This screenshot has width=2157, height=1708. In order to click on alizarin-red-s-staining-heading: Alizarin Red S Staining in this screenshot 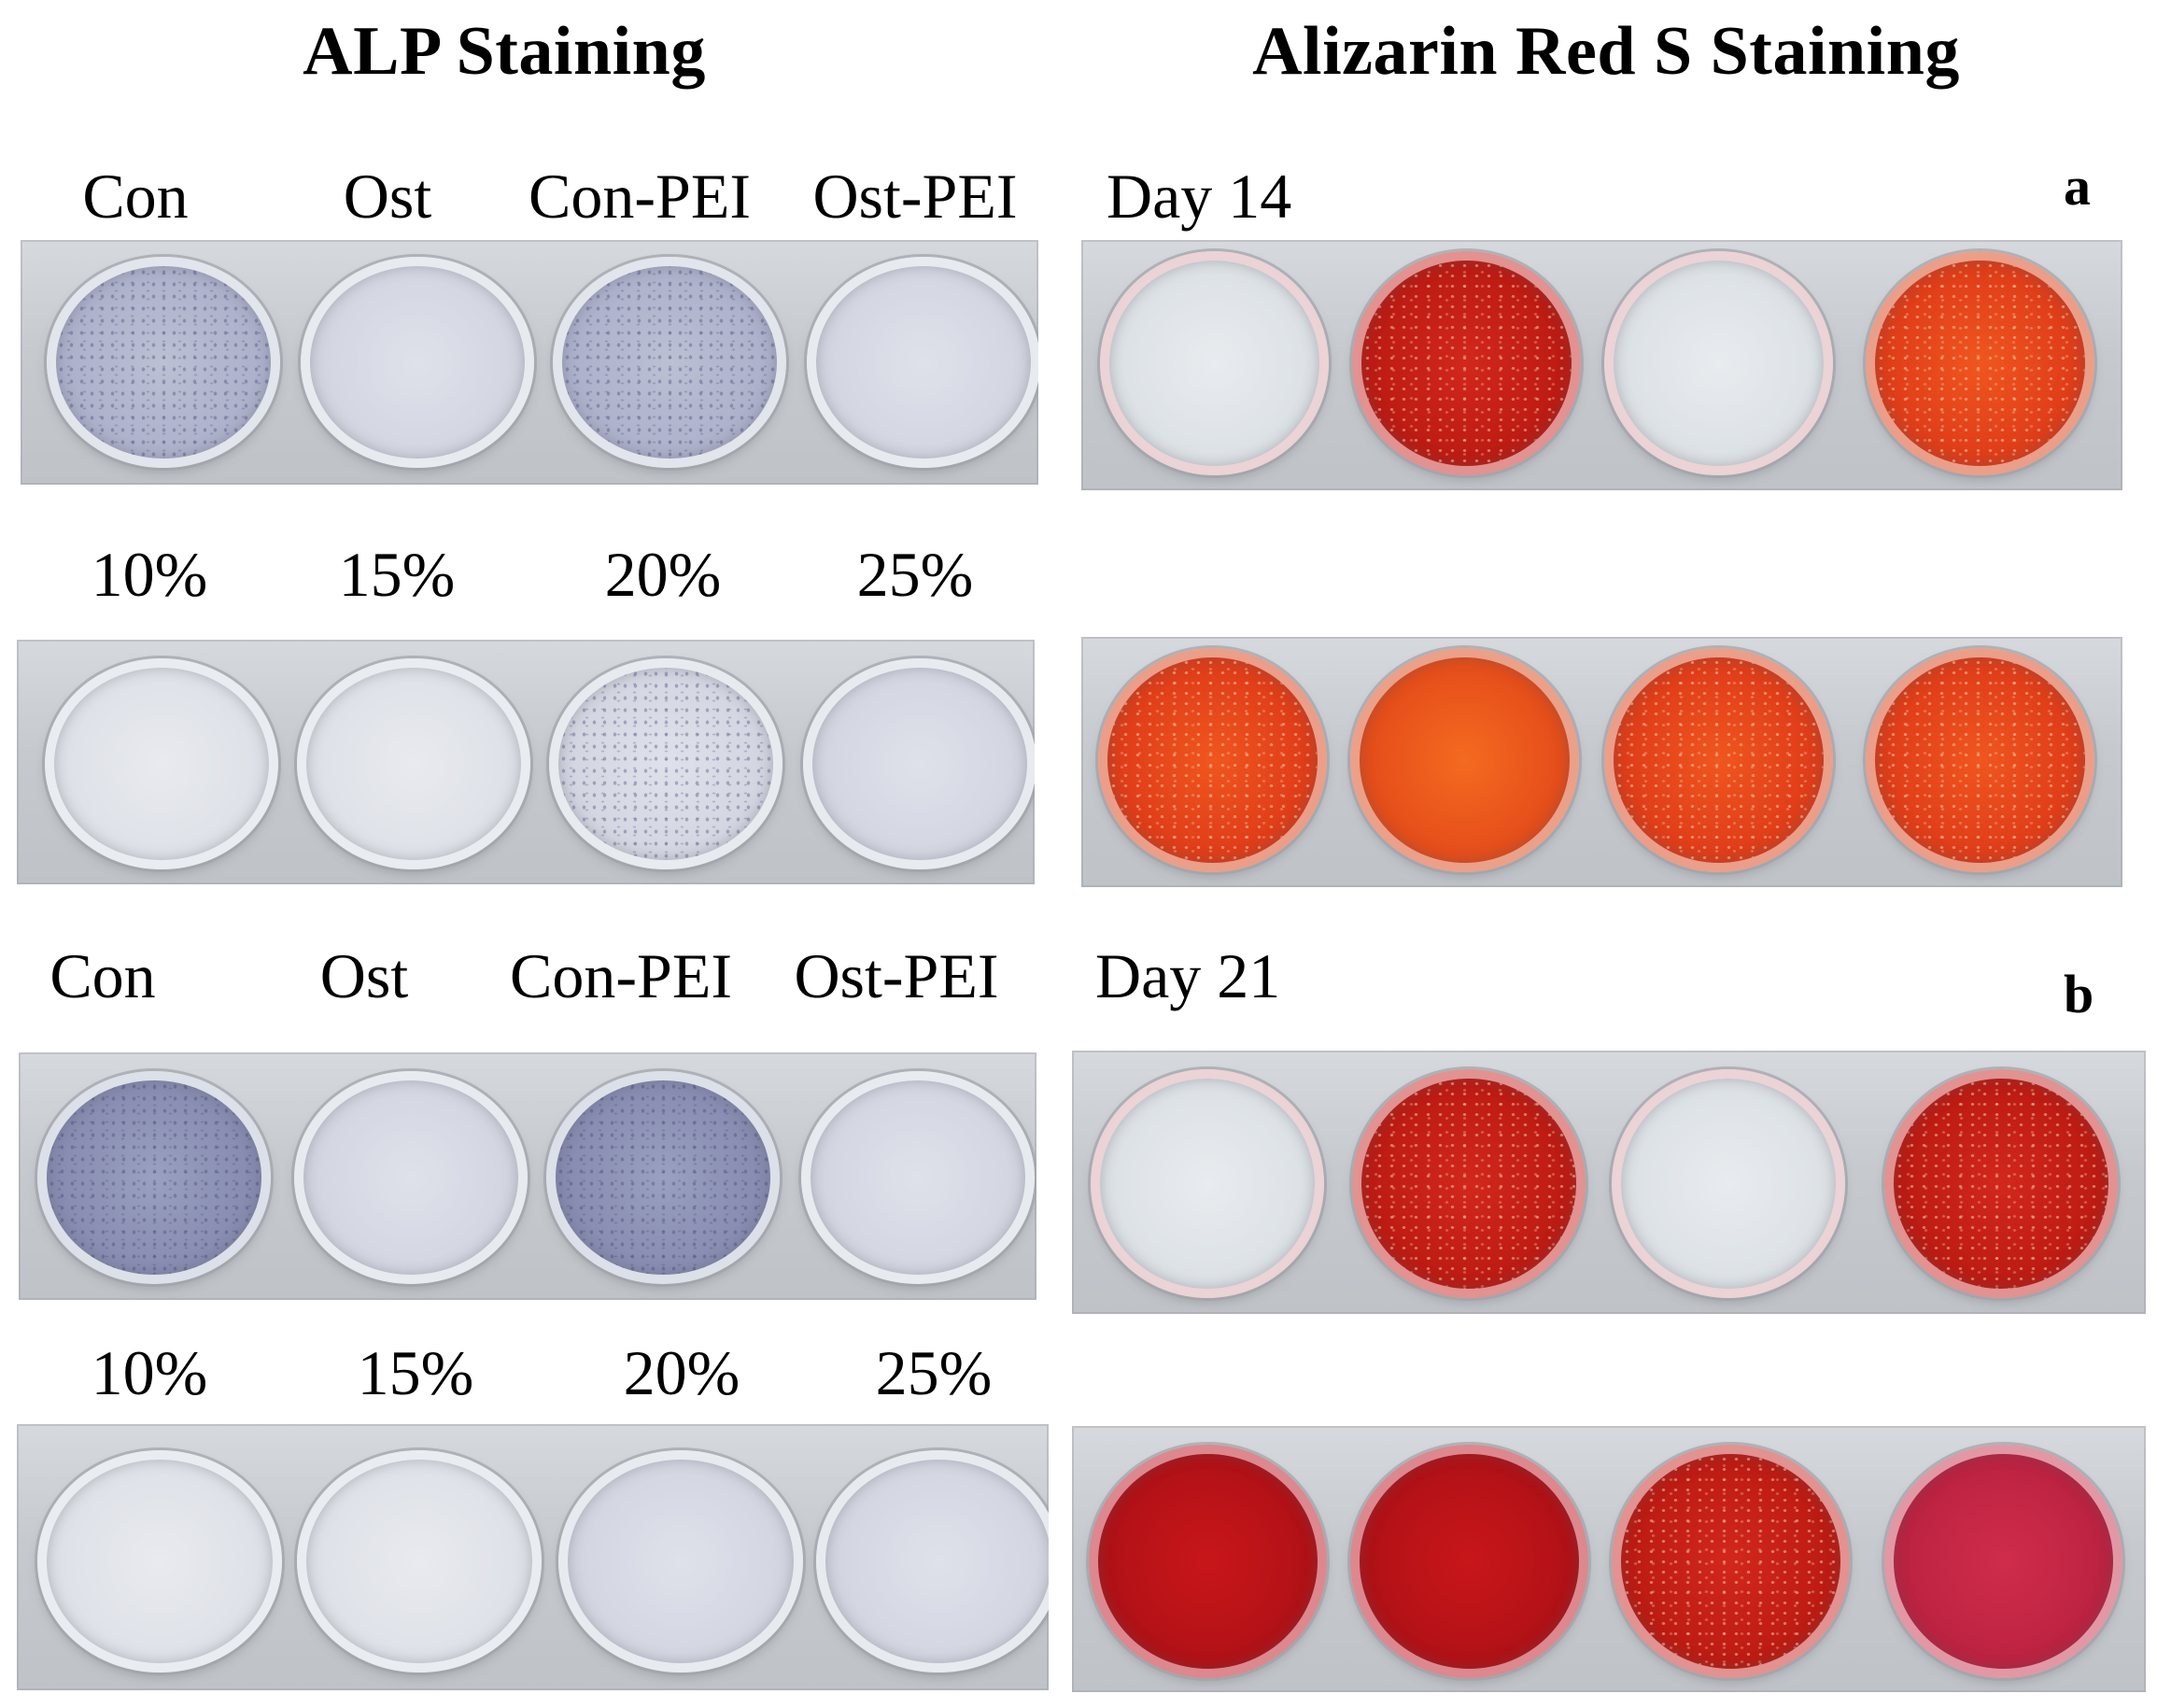, I will do `click(1606, 51)`.